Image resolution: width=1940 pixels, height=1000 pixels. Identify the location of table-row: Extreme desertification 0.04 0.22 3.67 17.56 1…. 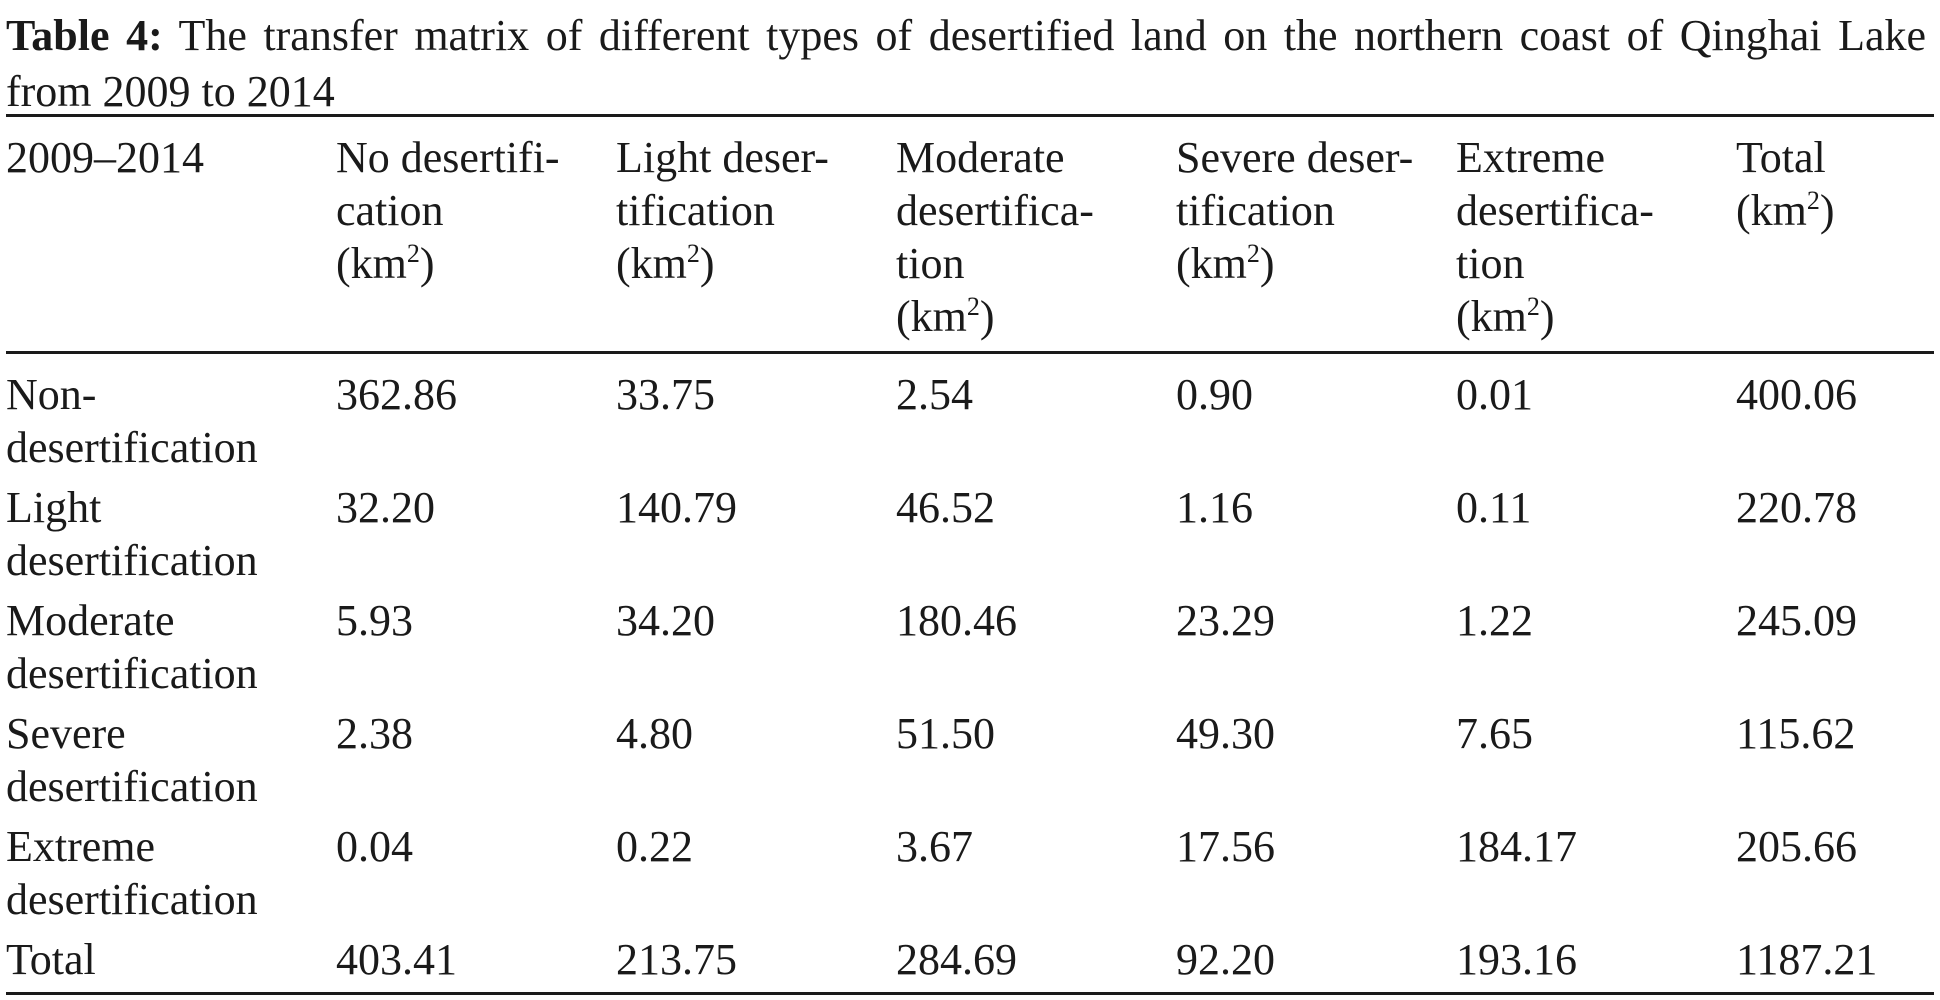
(970, 876).